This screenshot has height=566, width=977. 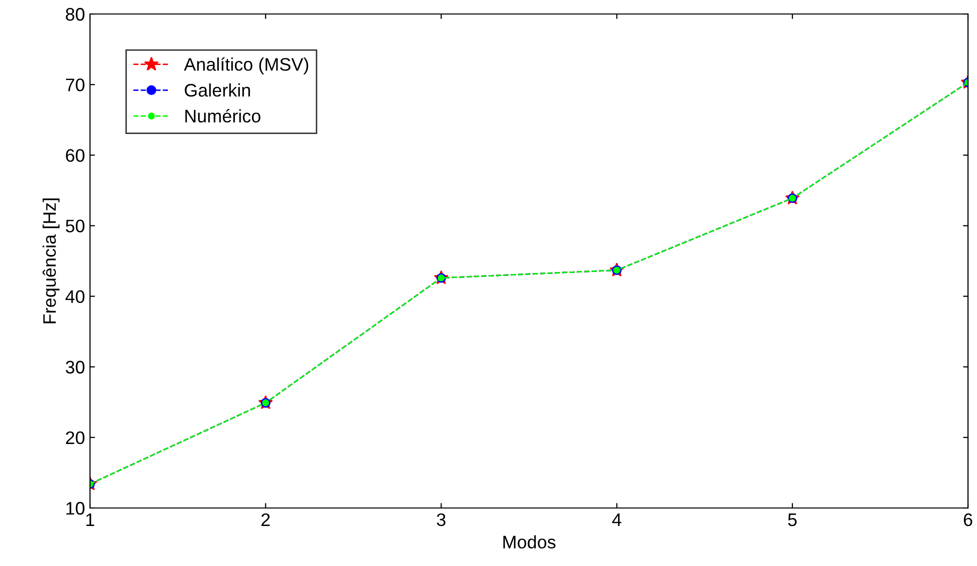 What do you see at coordinates (441, 519) in the screenshot?
I see `x-tick-label: 3` at bounding box center [441, 519].